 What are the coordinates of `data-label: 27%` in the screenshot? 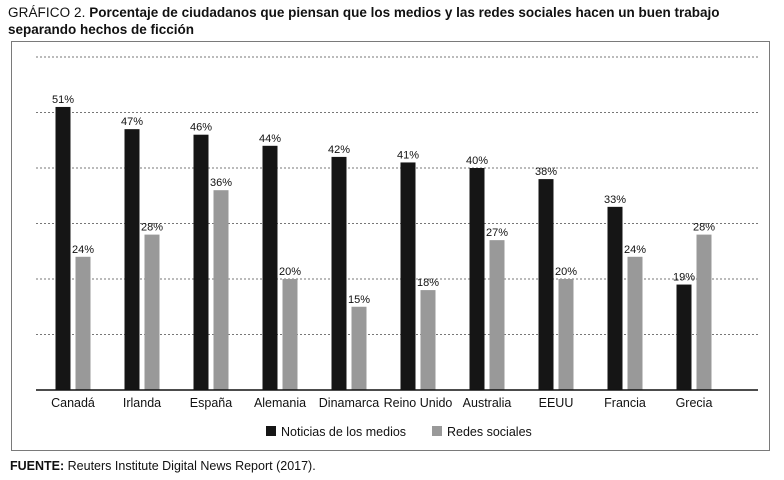 It's located at (497, 233).